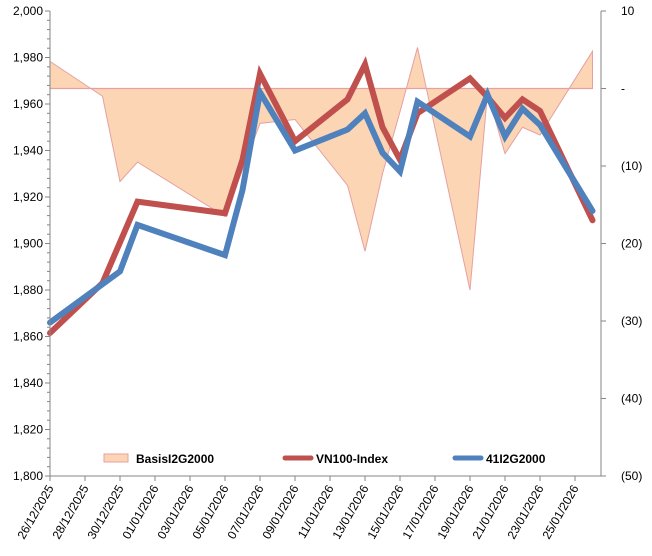 The image size is (652, 556). What do you see at coordinates (28, 383) in the screenshot?
I see `y-tick-label: 1,840` at bounding box center [28, 383].